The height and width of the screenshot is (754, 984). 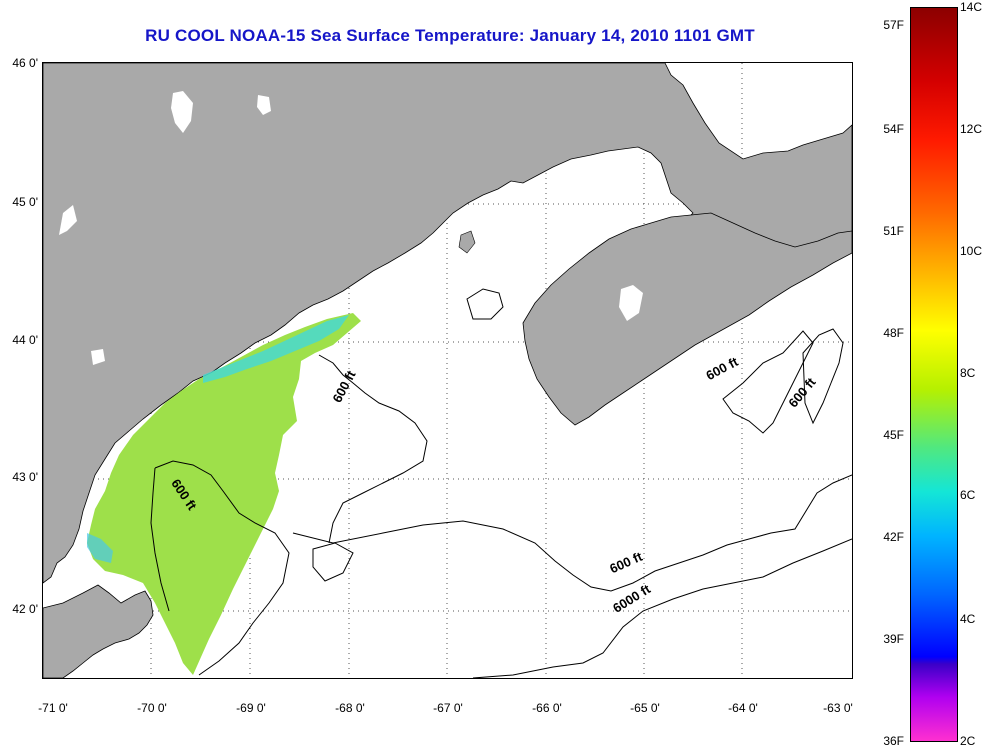 I want to click on contour-600ft-bank, so click(x=485, y=304).